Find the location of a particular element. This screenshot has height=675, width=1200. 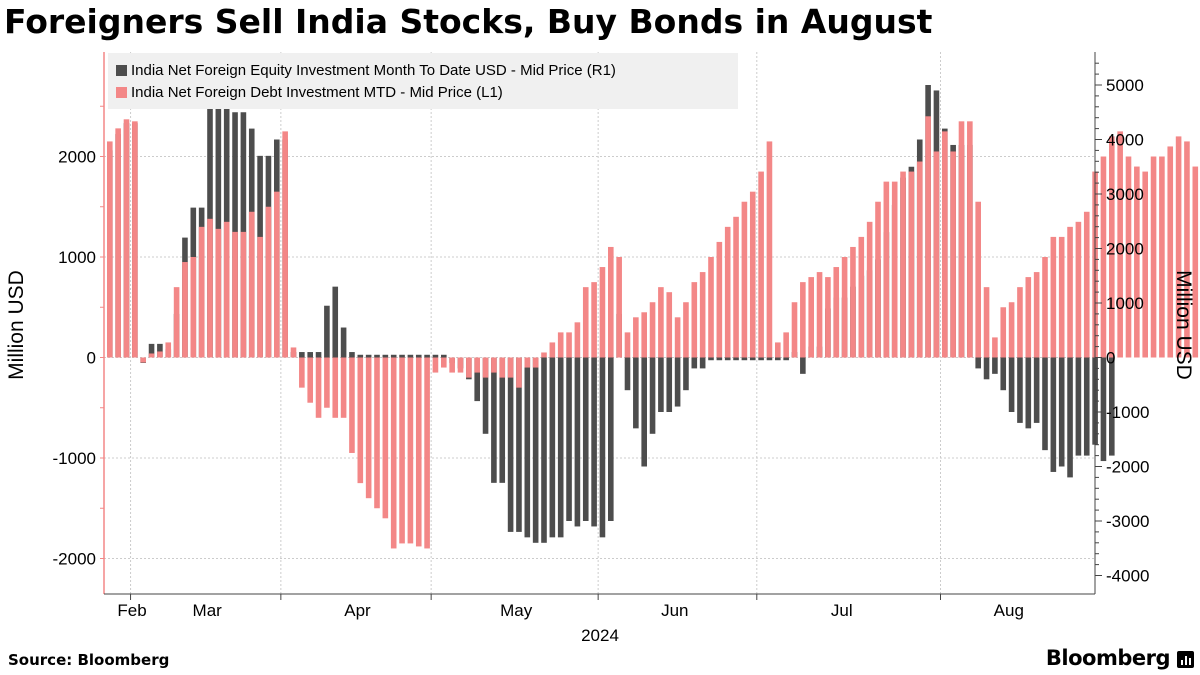

month-label: May is located at coordinates (516, 610).